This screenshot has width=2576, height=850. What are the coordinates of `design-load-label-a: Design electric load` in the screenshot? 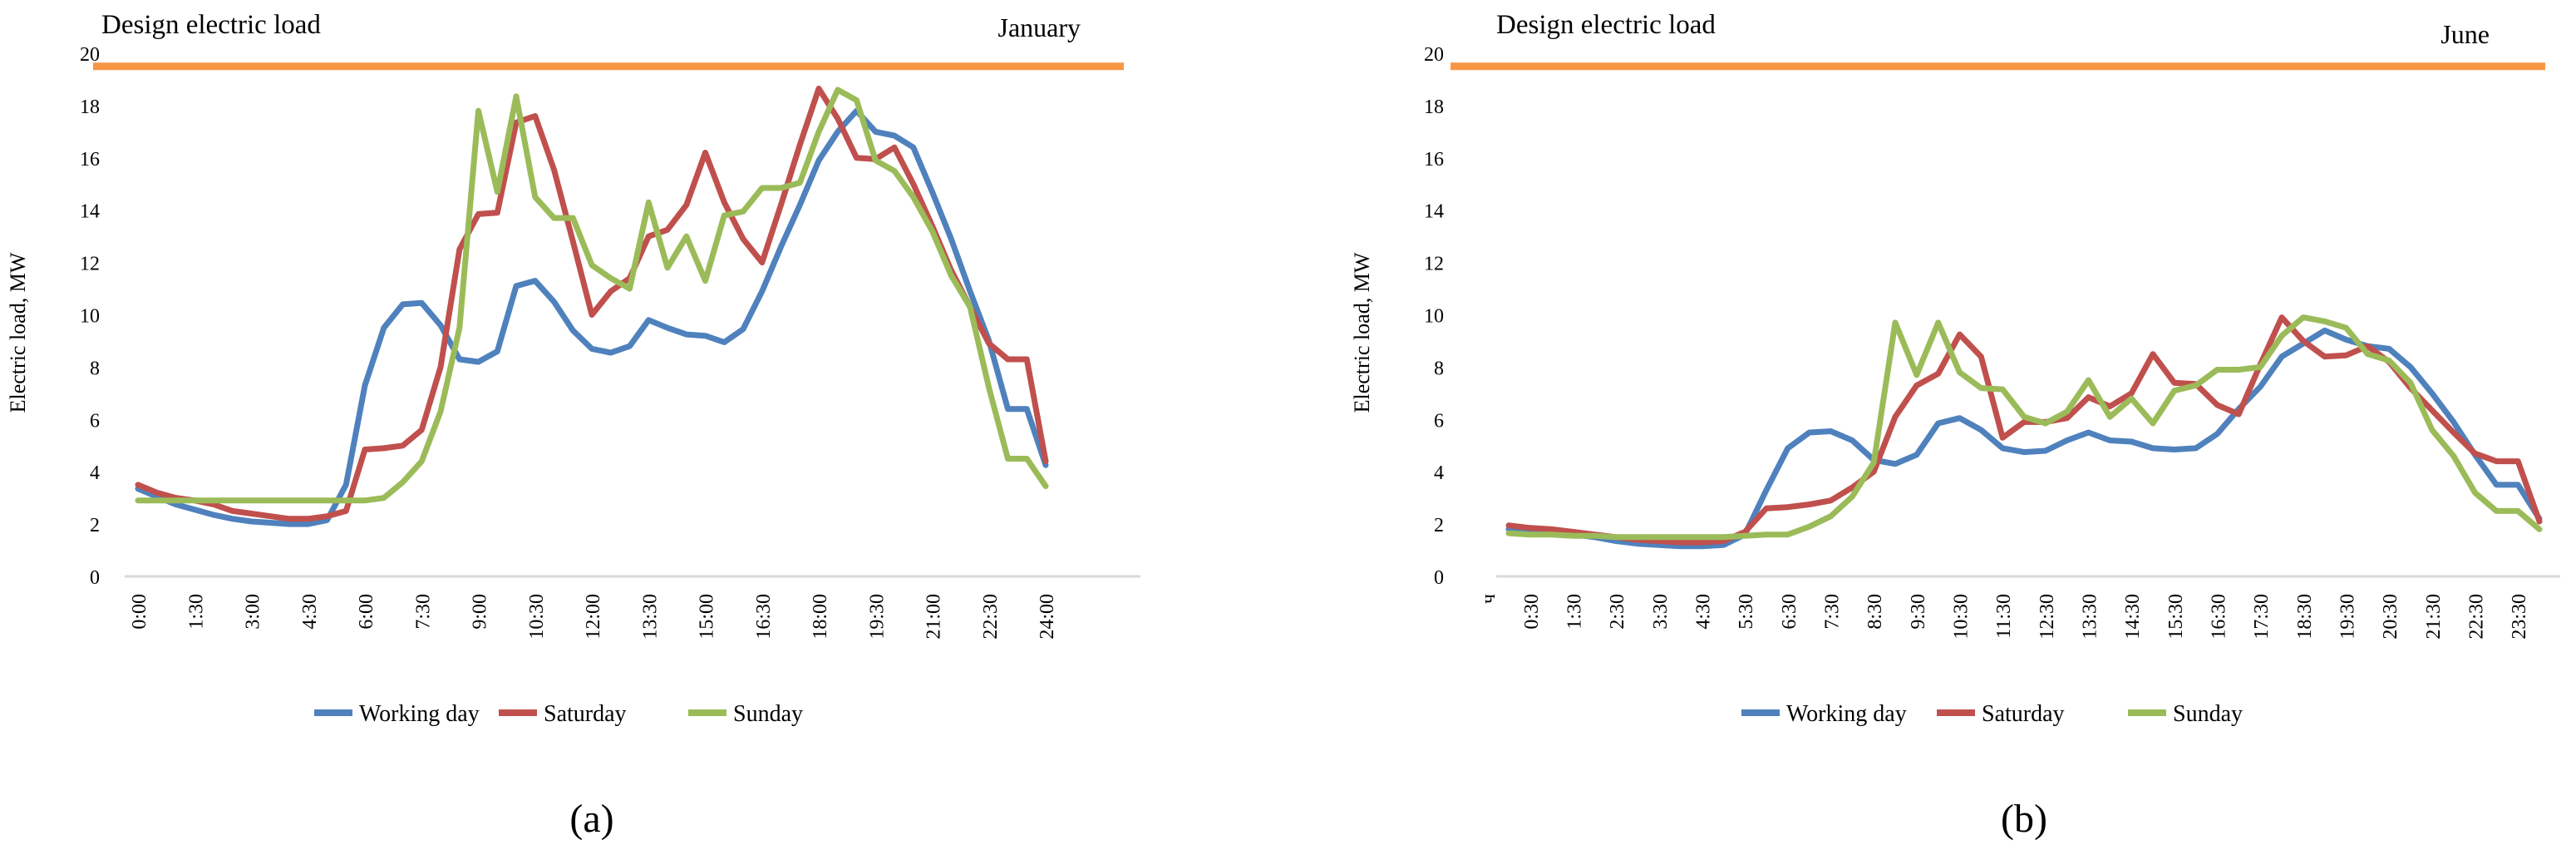 It's located at (211, 25).